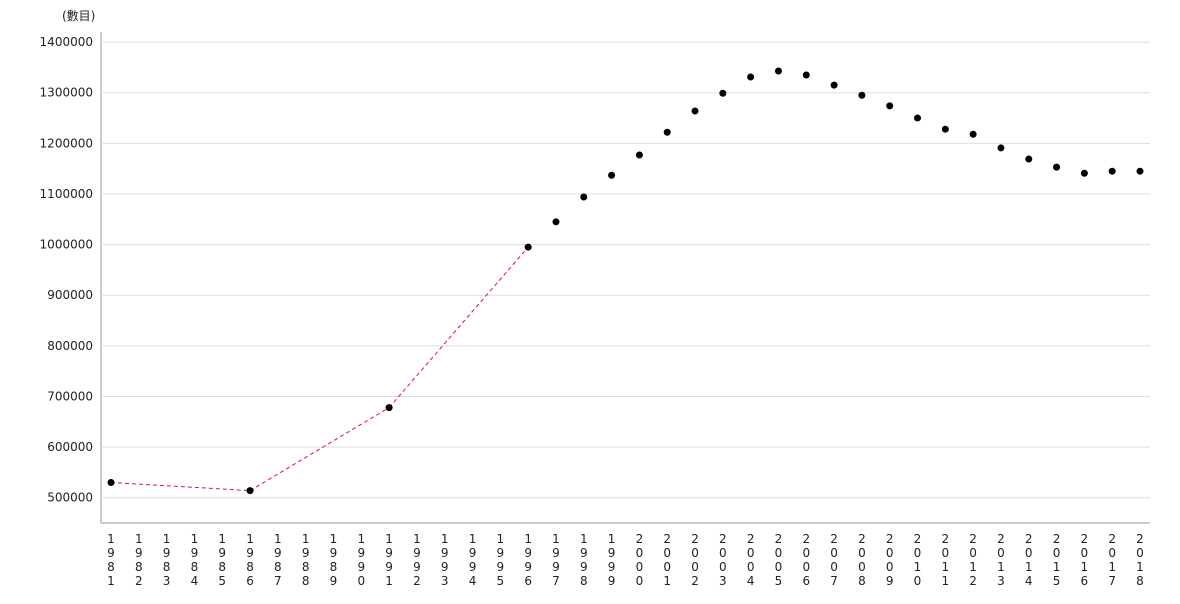  What do you see at coordinates (528, 560) in the screenshot?
I see `x-tick-label: 1996` at bounding box center [528, 560].